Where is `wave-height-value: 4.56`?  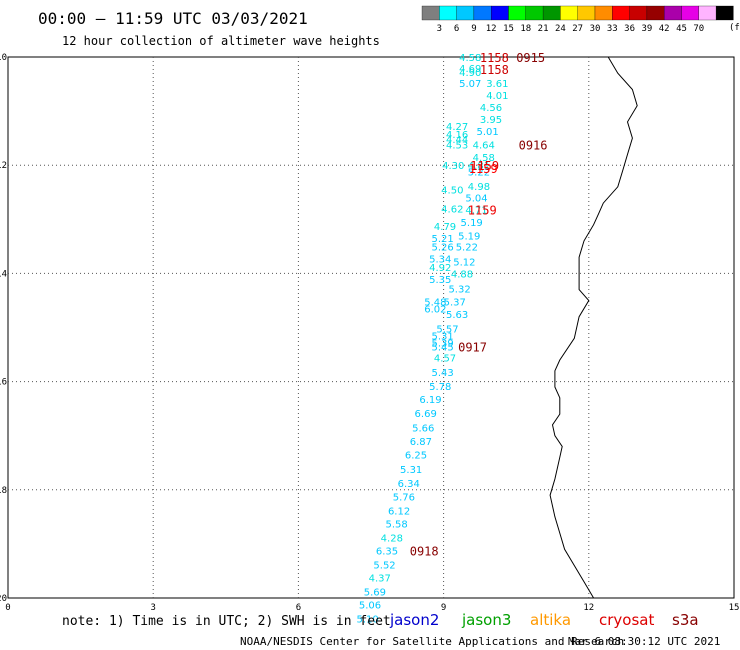
wave-height-value: 4.56 is located at coordinates (491, 108).